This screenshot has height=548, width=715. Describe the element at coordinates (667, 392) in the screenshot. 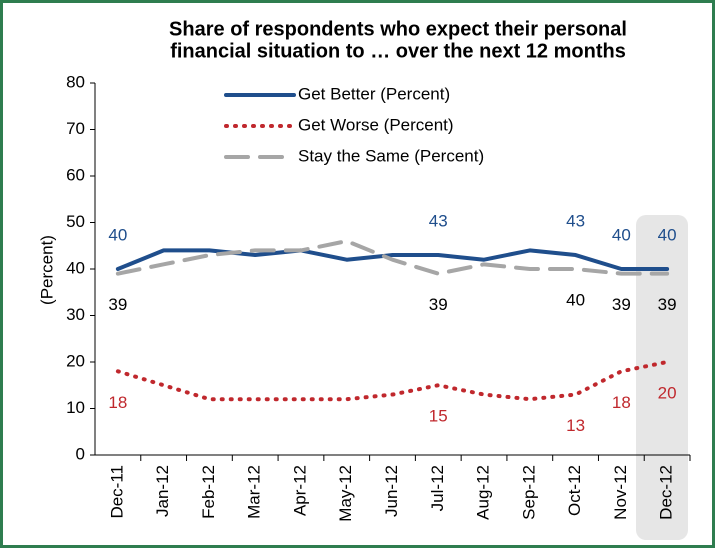

I see `data-label: 20` at that location.